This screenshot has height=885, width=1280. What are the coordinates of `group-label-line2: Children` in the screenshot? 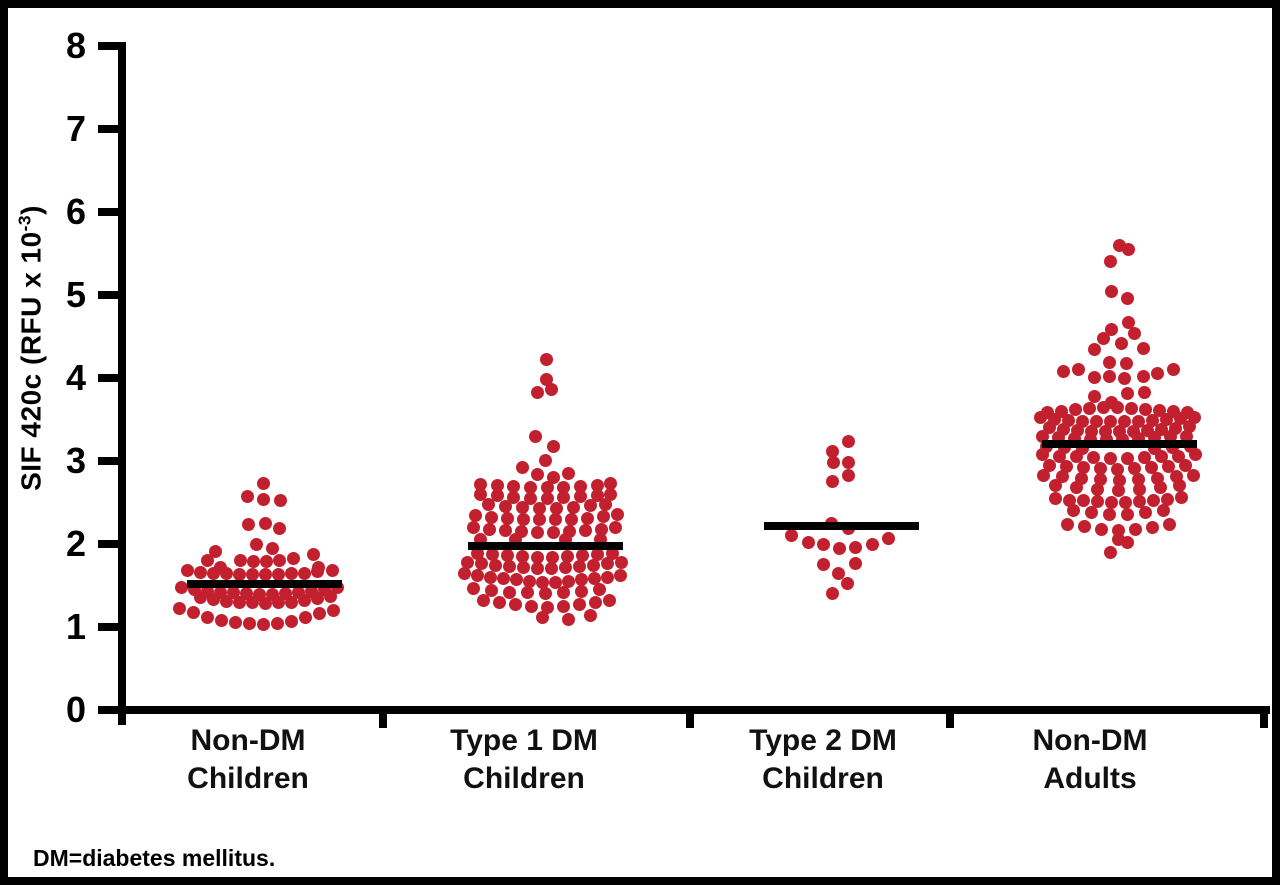 It's located at (524, 778).